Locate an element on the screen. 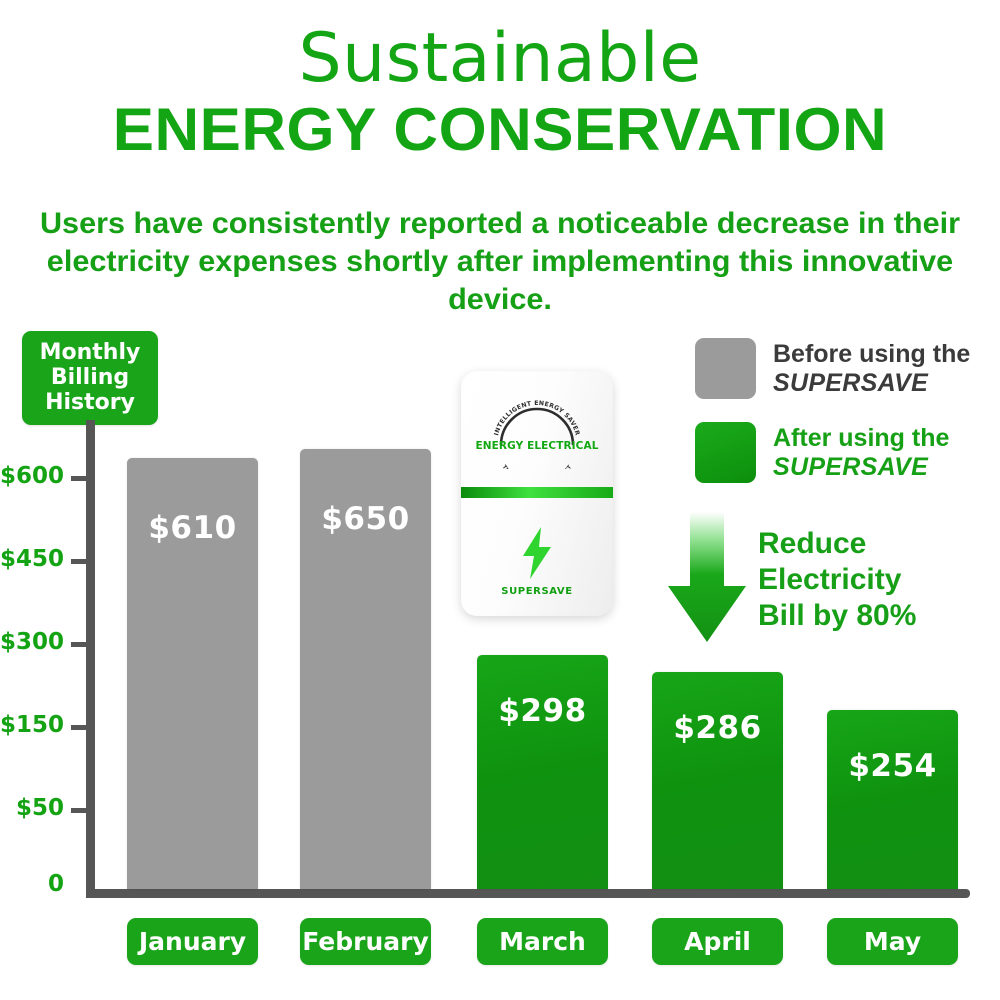 Image resolution: width=1000 pixels, height=1000 pixels. reduce-bill-callout: Reduce Electricity Bill by 80% is located at coordinates (792, 577).